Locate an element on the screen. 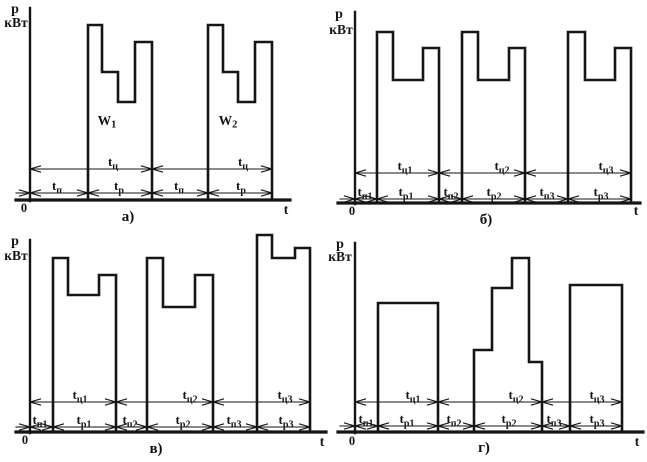  g-dim-lead-arrow is located at coordinates (349, 426).